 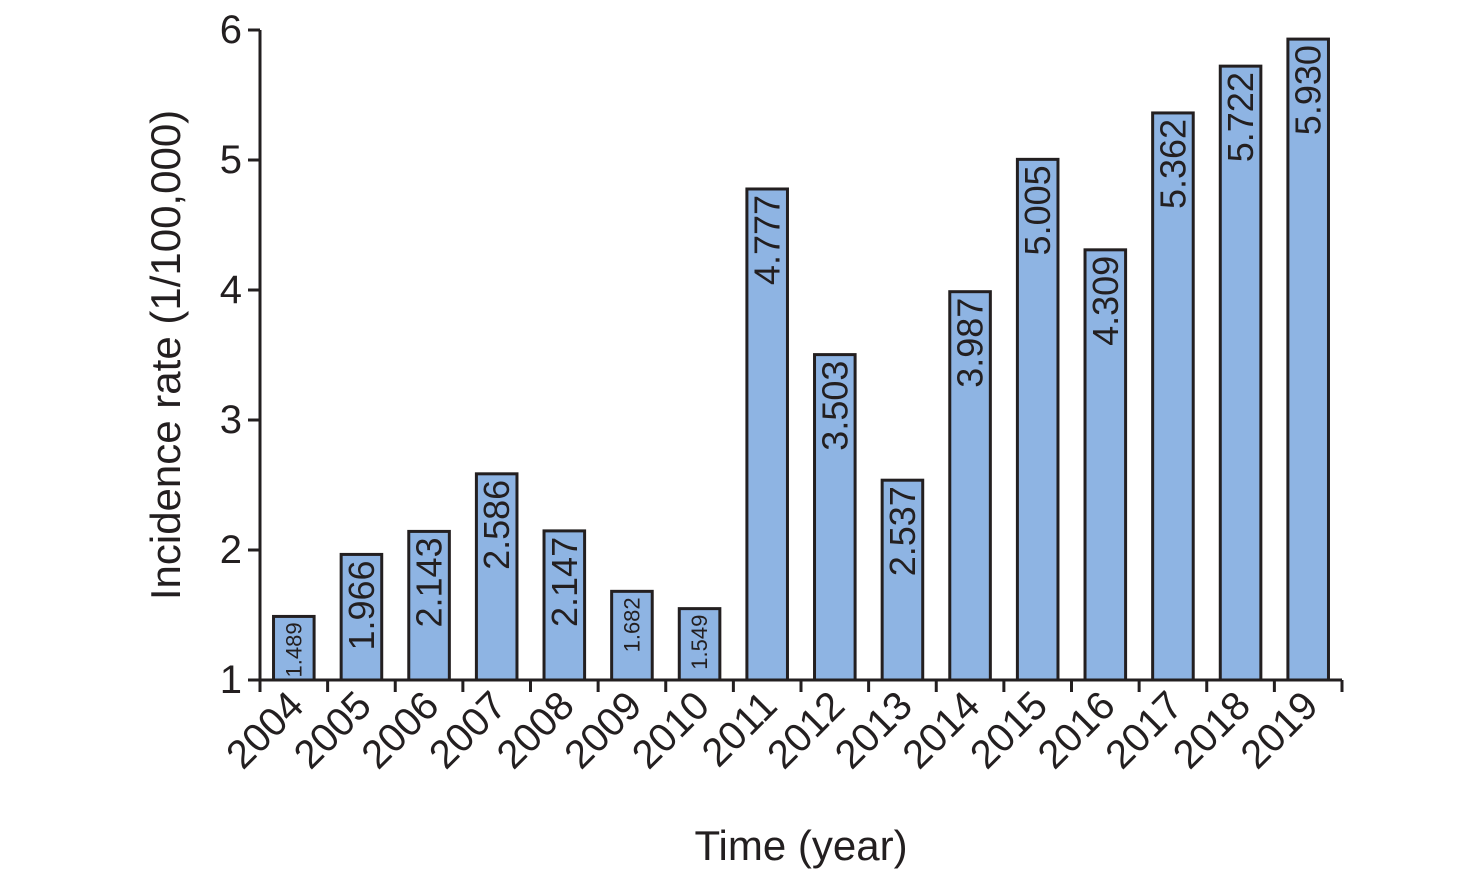 What do you see at coordinates (496, 525) in the screenshot?
I see `bar-value-label: 2.586` at bounding box center [496, 525].